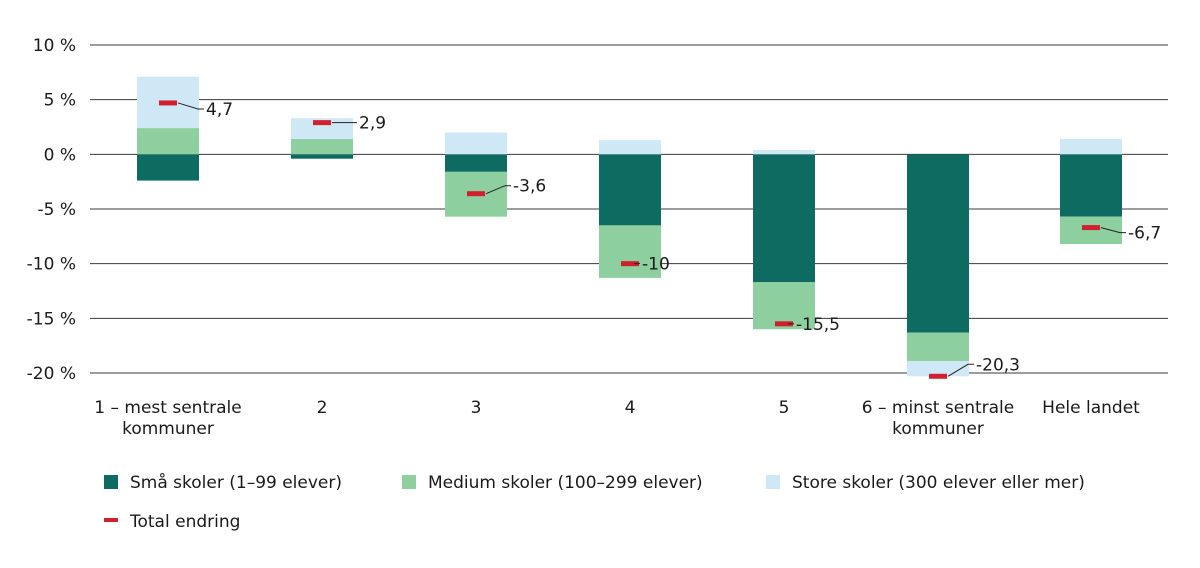  Describe the element at coordinates (476, 408) in the screenshot. I see `x-category-label: 3` at that location.